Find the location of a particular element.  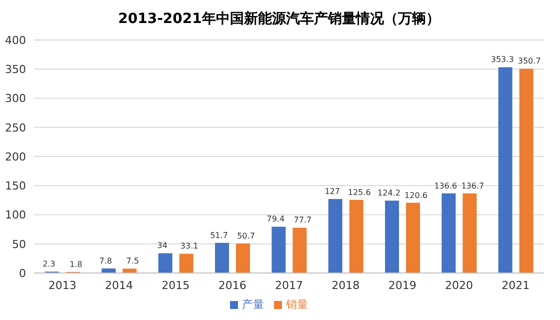

y-tick-label: 0 is located at coordinates (22, 273).